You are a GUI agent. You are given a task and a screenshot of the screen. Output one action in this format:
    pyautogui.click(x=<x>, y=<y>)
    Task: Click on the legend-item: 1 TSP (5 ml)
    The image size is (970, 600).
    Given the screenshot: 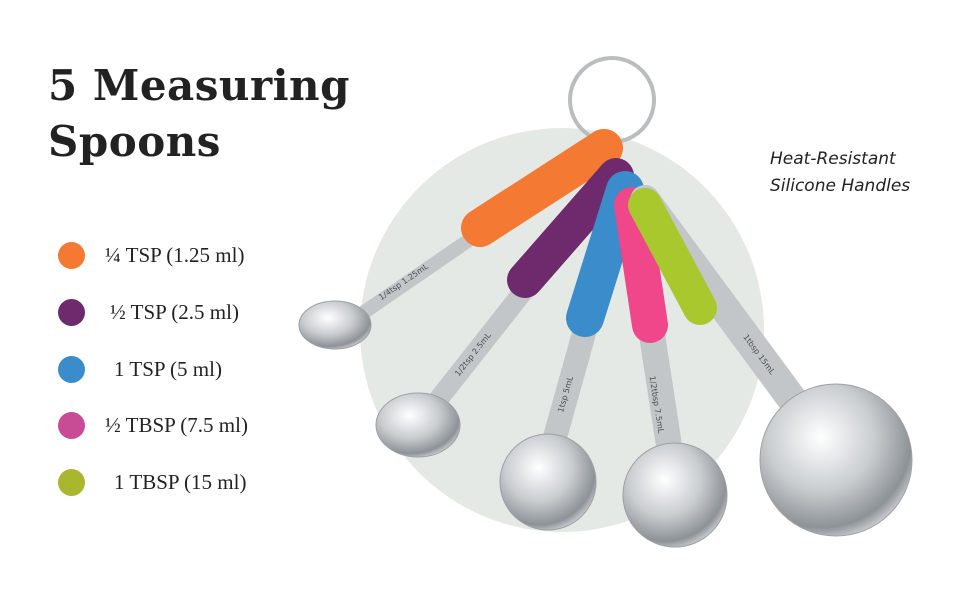 What is the action you would take?
    pyautogui.click(x=140, y=369)
    